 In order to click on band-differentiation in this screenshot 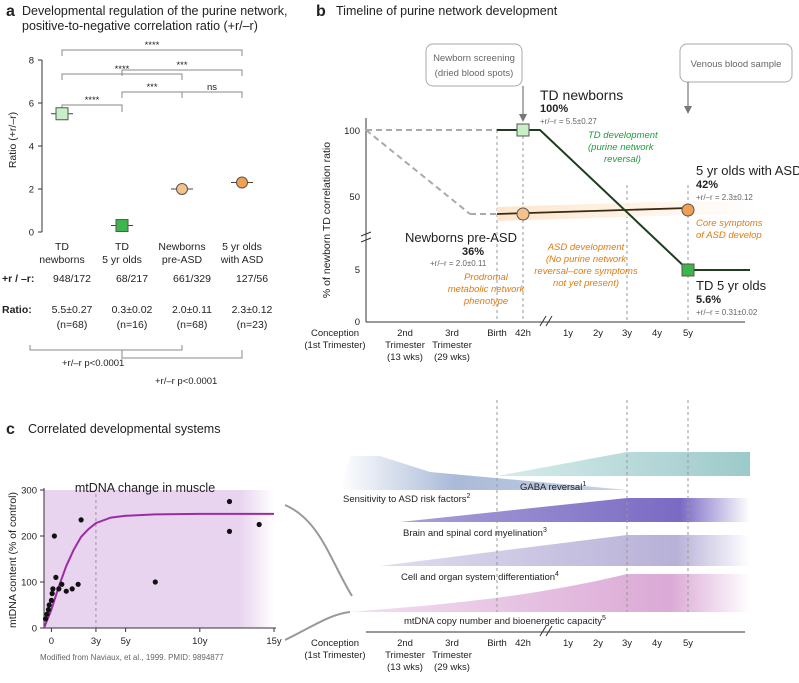, I will do `click(565, 550)`.